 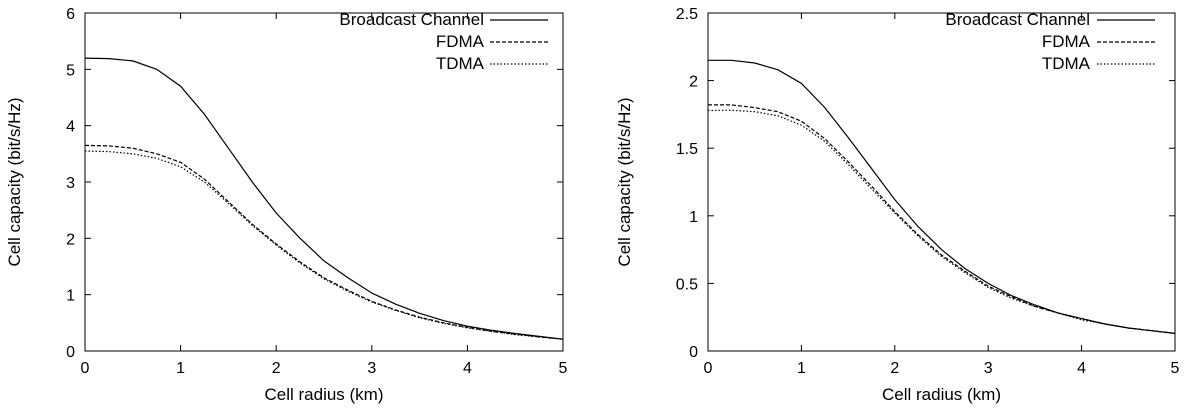 I want to click on y-tick-label: 1.5, so click(x=687, y=149).